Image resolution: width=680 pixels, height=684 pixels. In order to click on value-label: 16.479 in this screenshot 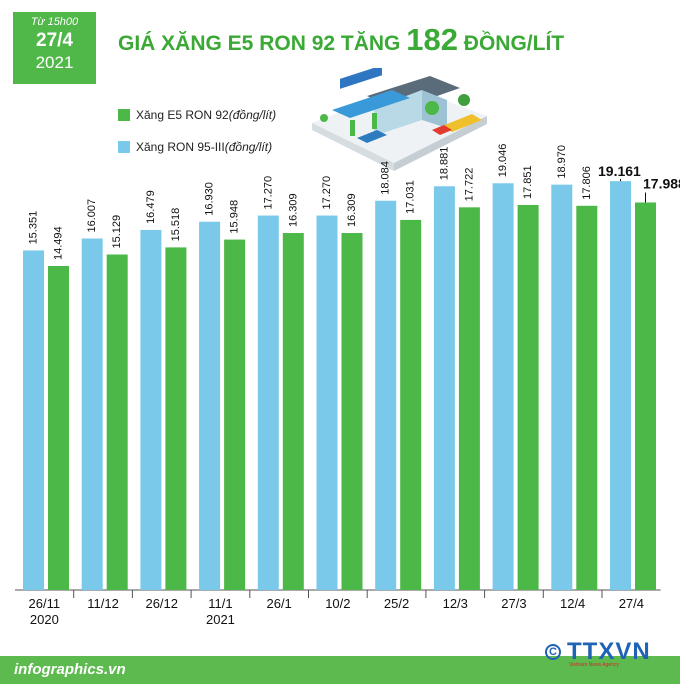, I will do `click(151, 207)`.